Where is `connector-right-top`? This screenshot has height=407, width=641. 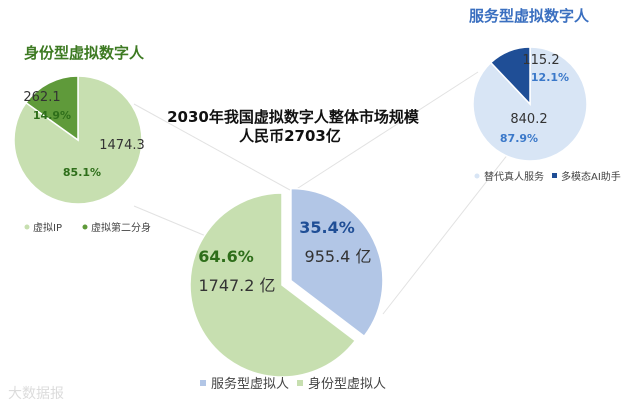
connector-right-top is located at coordinates (386, 131).